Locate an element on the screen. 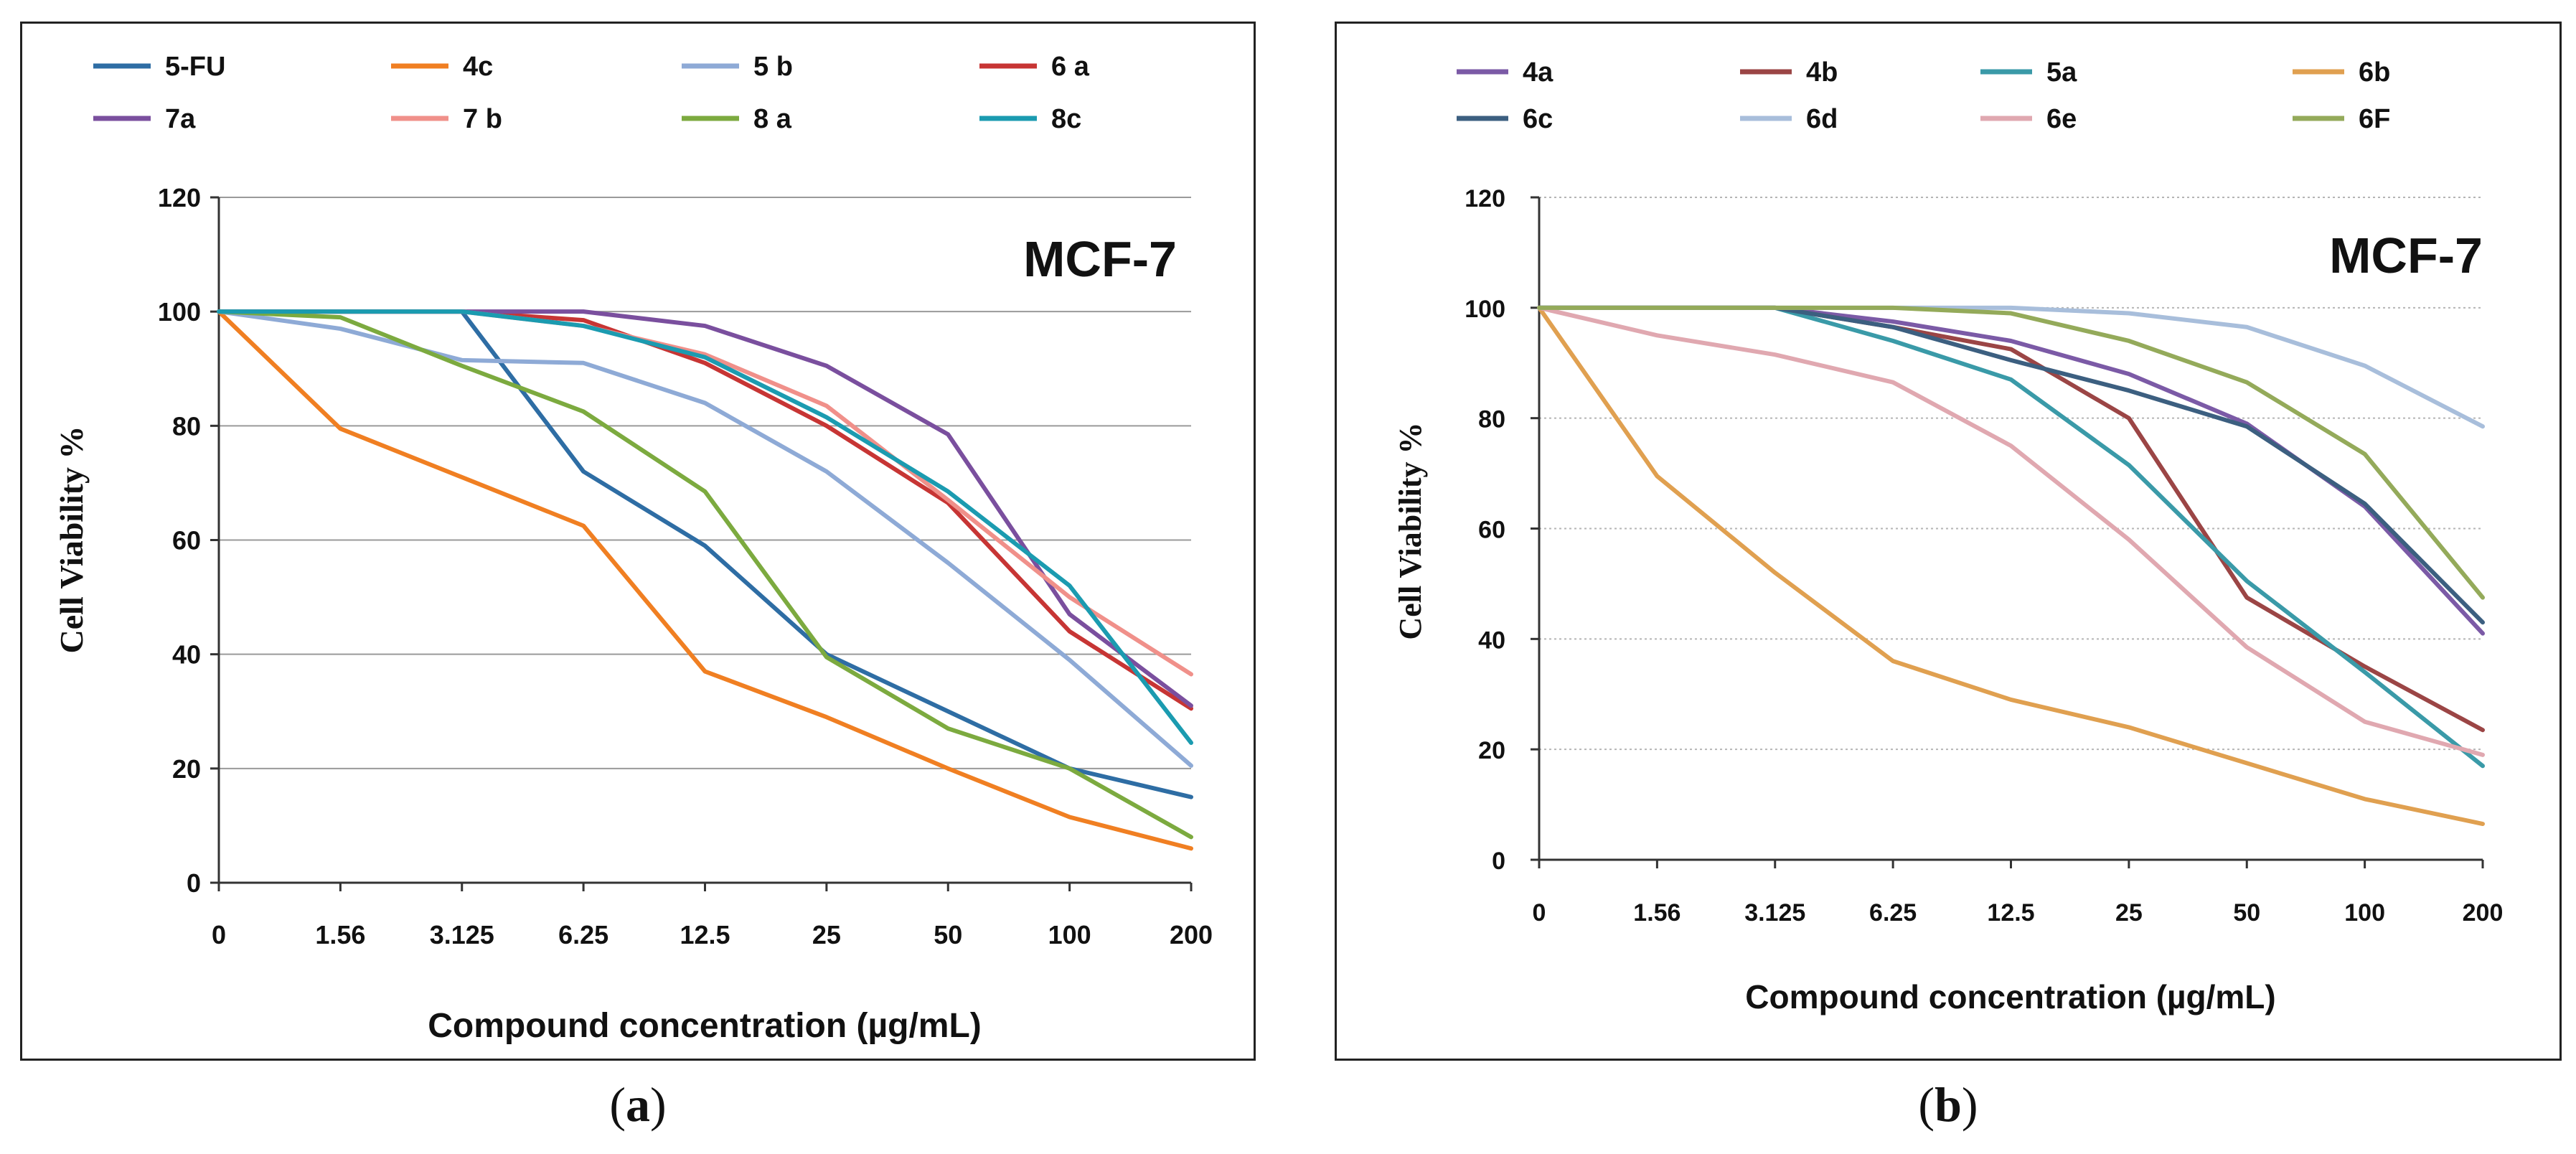  series-line-8c is located at coordinates (705, 527).